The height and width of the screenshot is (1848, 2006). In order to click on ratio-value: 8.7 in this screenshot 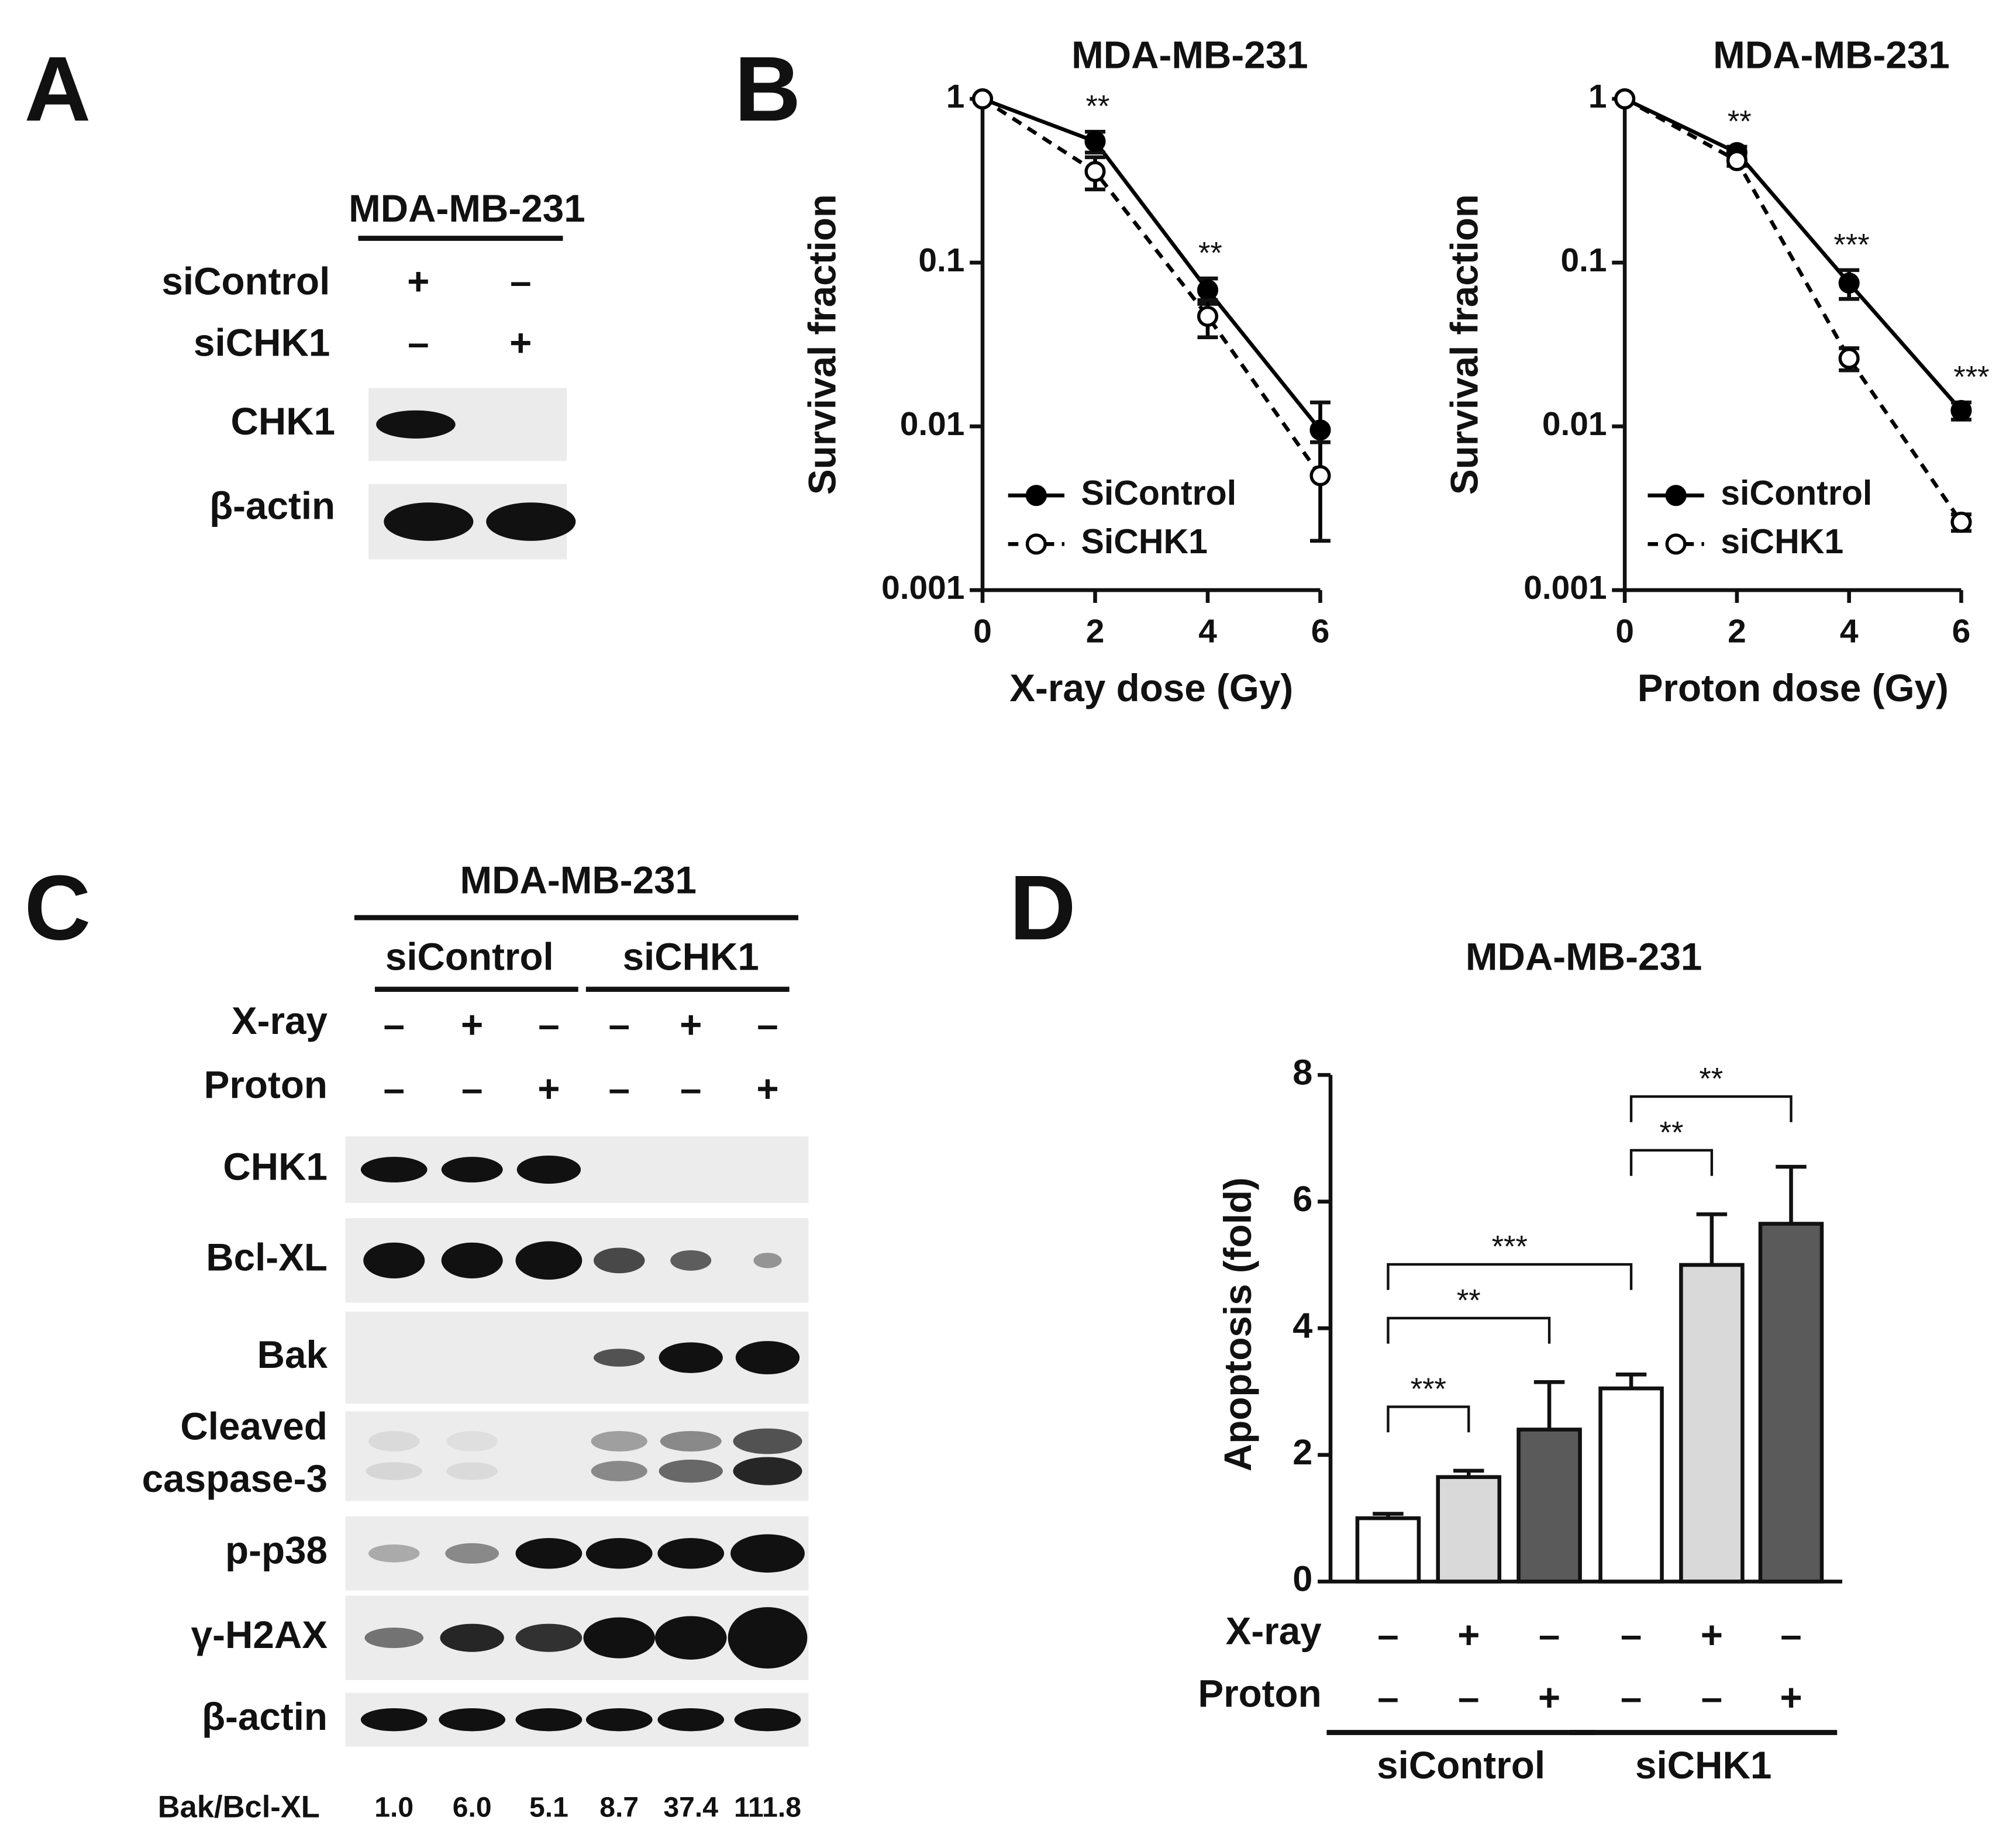, I will do `click(619, 1807)`.